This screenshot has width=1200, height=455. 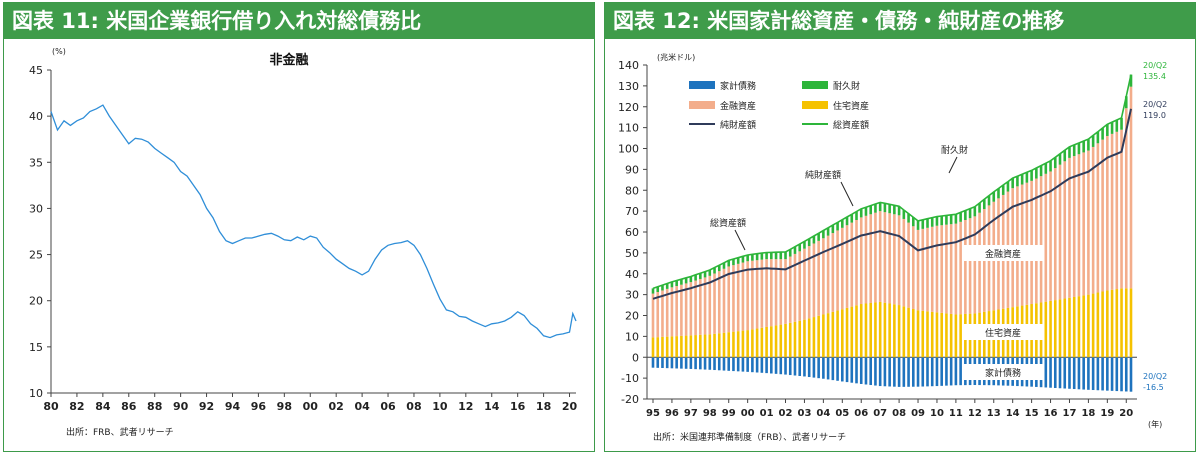 I want to click on x-tick-label: 04, so click(x=823, y=413).